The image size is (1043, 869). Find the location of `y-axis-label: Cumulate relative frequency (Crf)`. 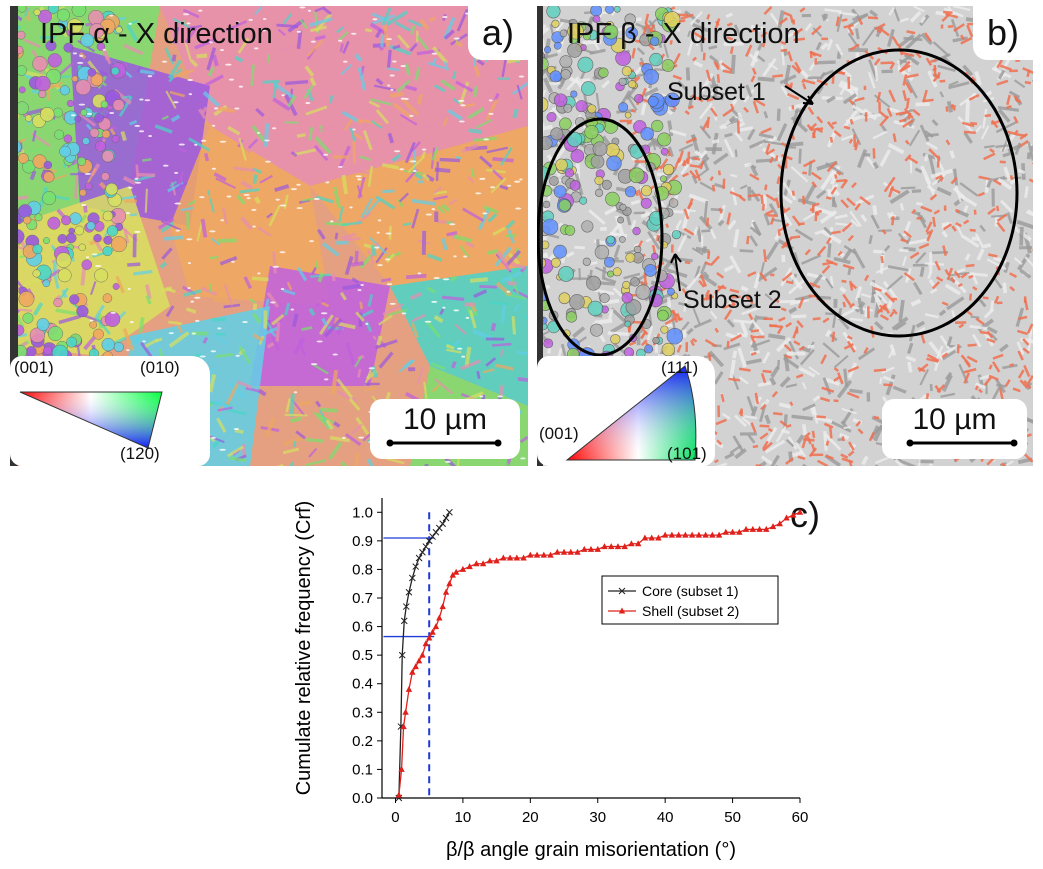

y-axis-label: Cumulate relative frequency (Crf) is located at coordinates (304, 648).